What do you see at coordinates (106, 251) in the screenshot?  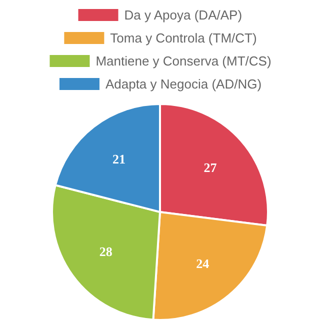 I see `data-label: 28` at bounding box center [106, 251].